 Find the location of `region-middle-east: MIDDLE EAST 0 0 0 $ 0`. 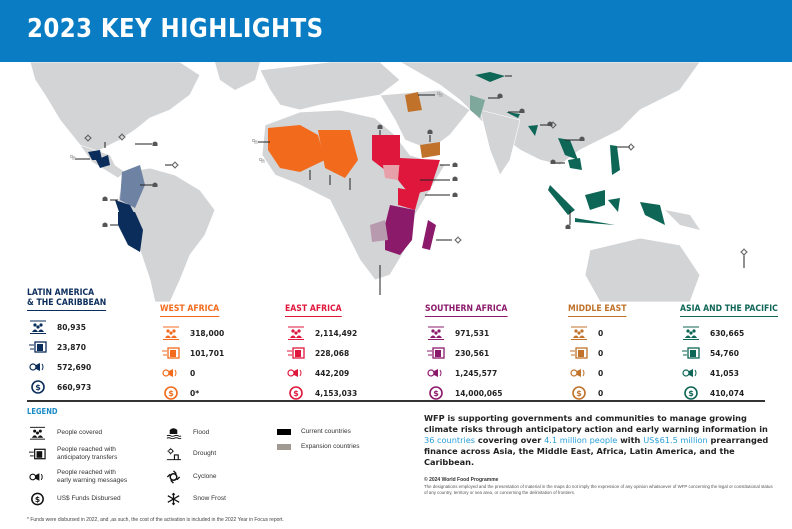

region-middle-east: MIDDLE EAST 0 0 0 $ 0 is located at coordinates (602, 350).